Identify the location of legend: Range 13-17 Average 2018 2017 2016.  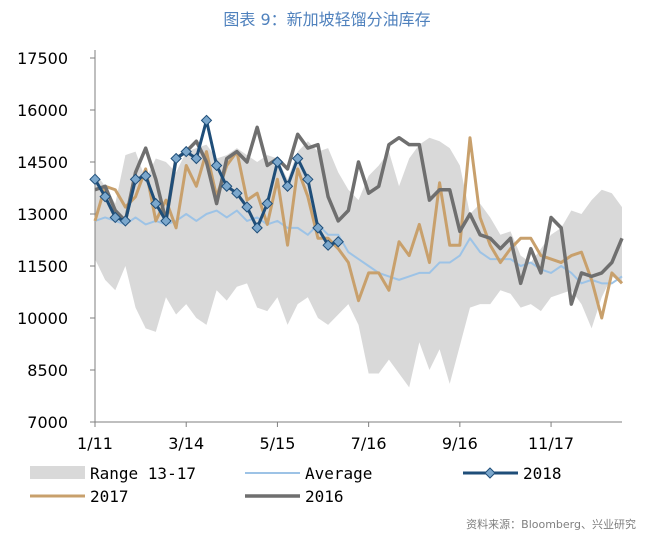
(296, 485).